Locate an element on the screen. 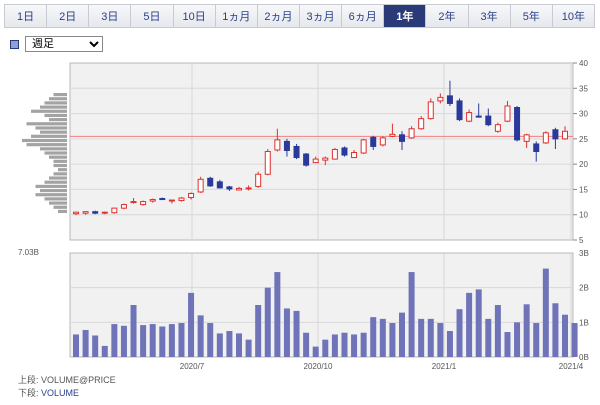 This screenshot has height=405, width=600. price-tick-label: 25 is located at coordinates (583, 139).